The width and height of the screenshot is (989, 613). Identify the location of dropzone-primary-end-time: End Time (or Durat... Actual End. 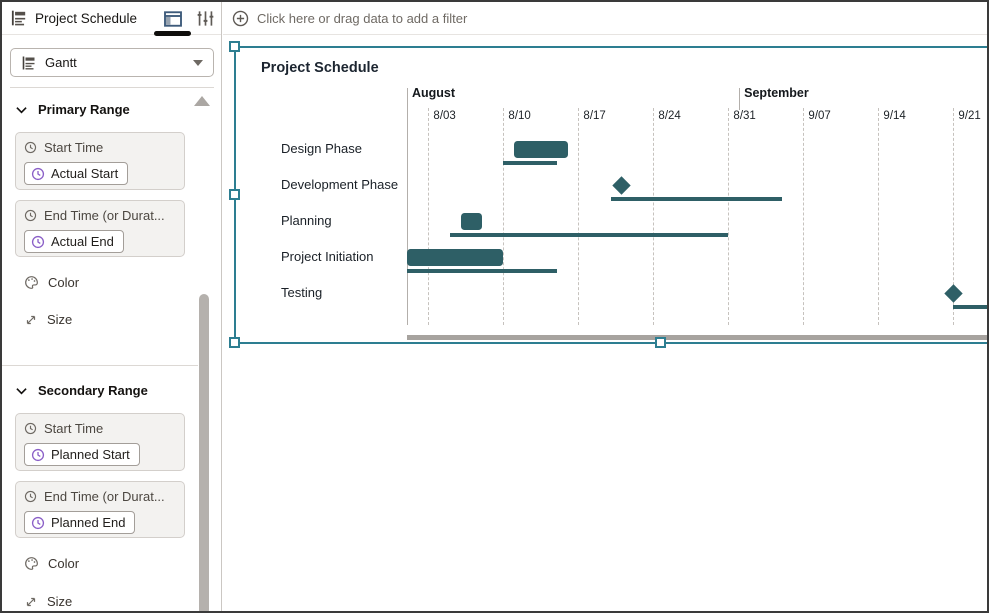
(100, 228).